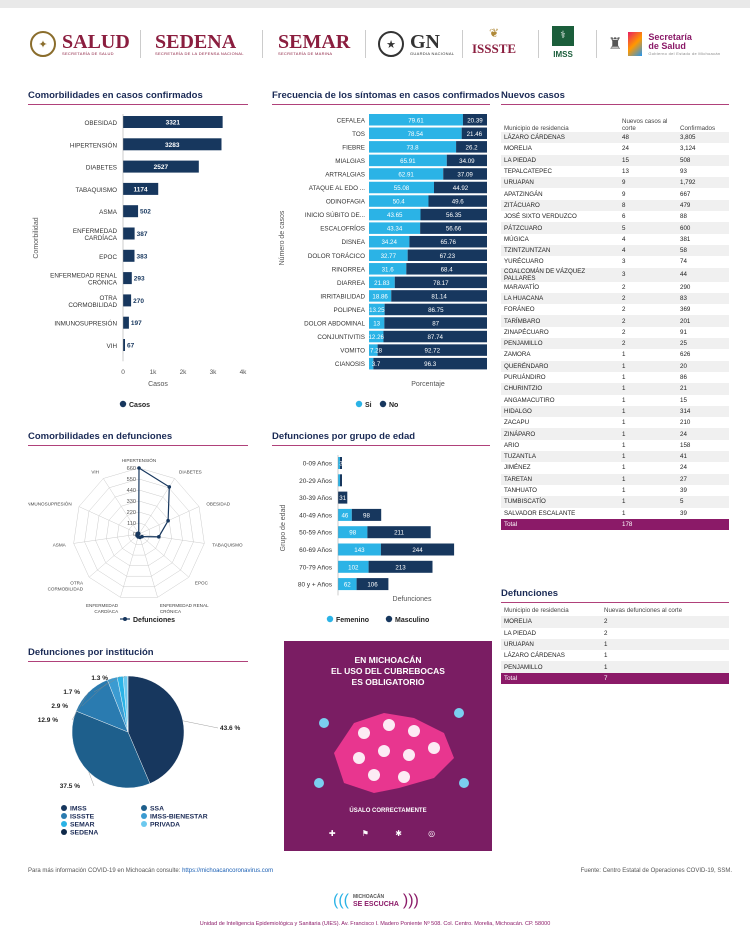 The width and height of the screenshot is (750, 928). What do you see at coordinates (97, 692) in the screenshot?
I see `leader-line` at bounding box center [97, 692].